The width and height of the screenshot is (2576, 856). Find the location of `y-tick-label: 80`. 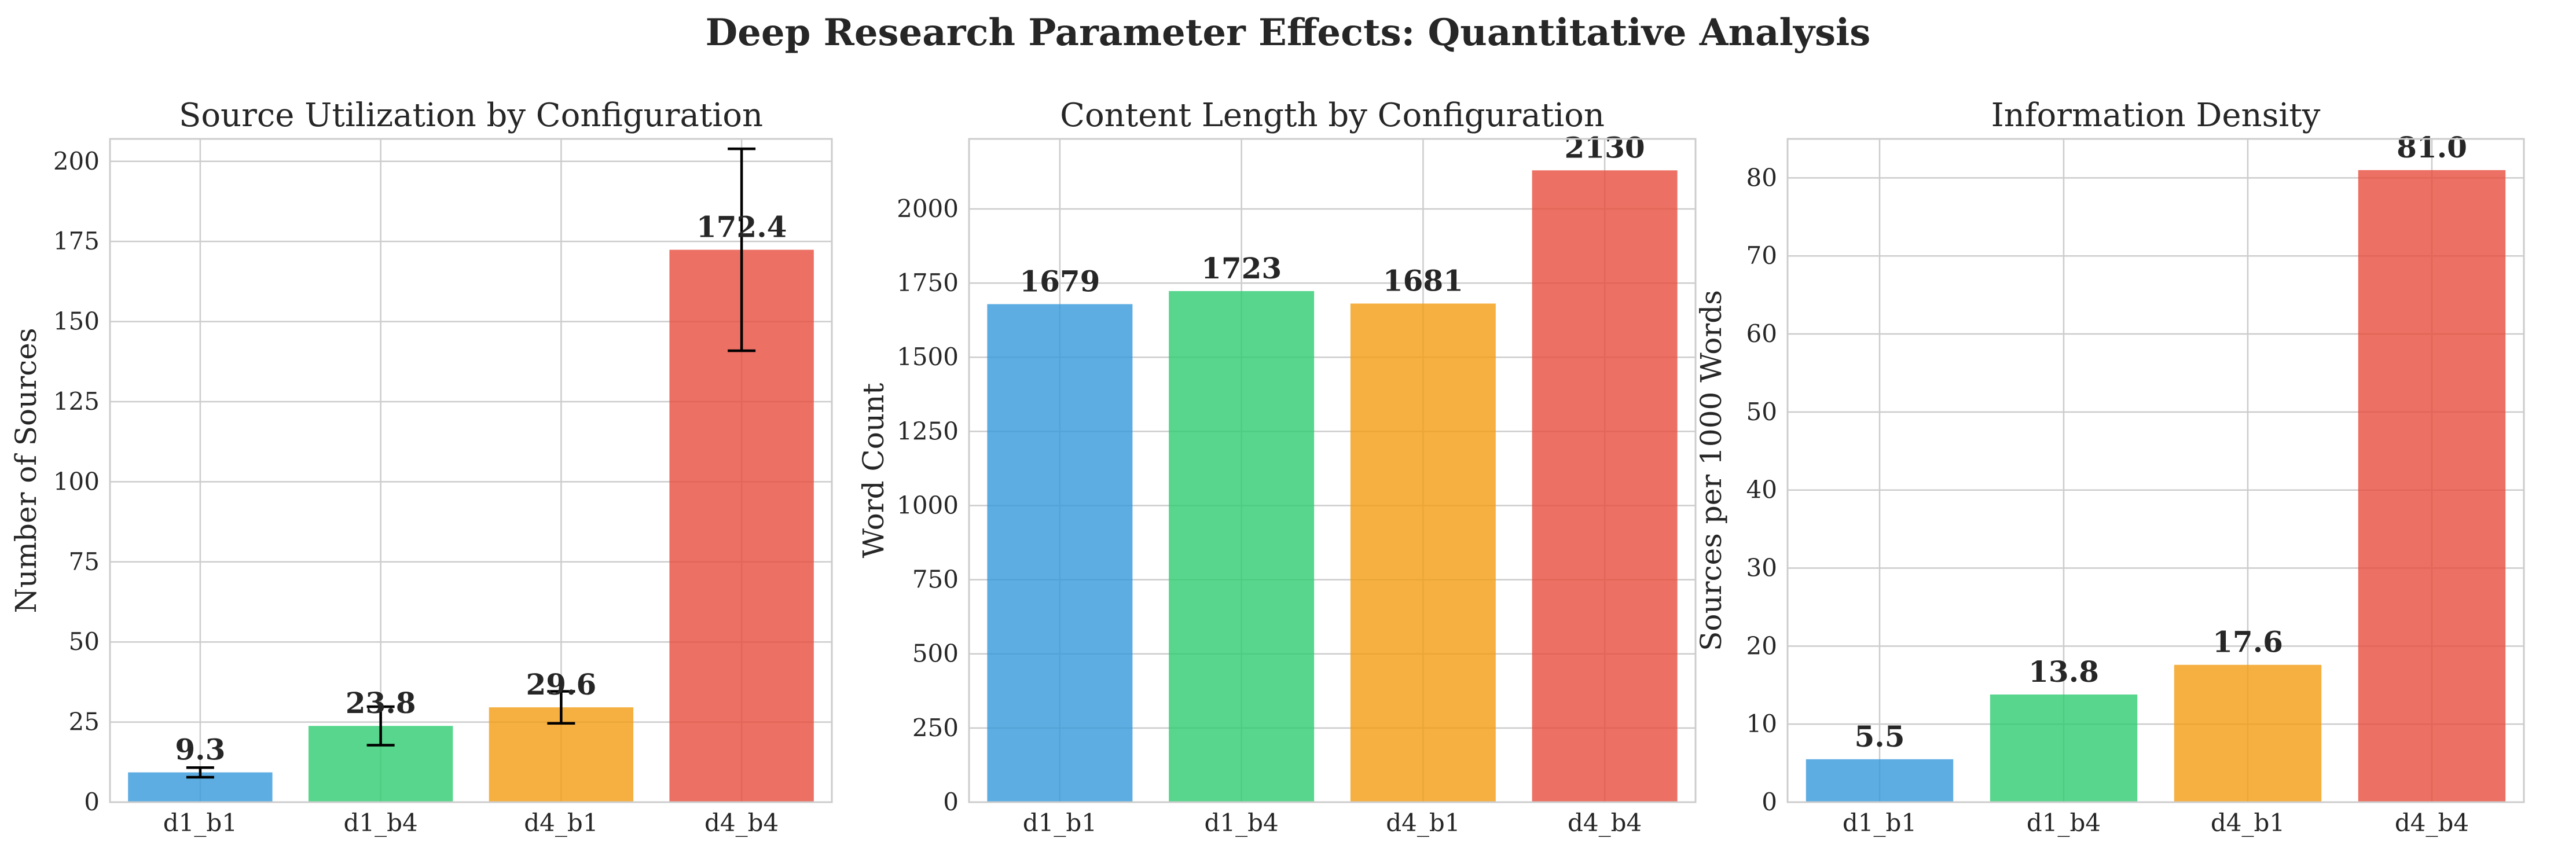

y-tick-label: 80 is located at coordinates (1761, 177).